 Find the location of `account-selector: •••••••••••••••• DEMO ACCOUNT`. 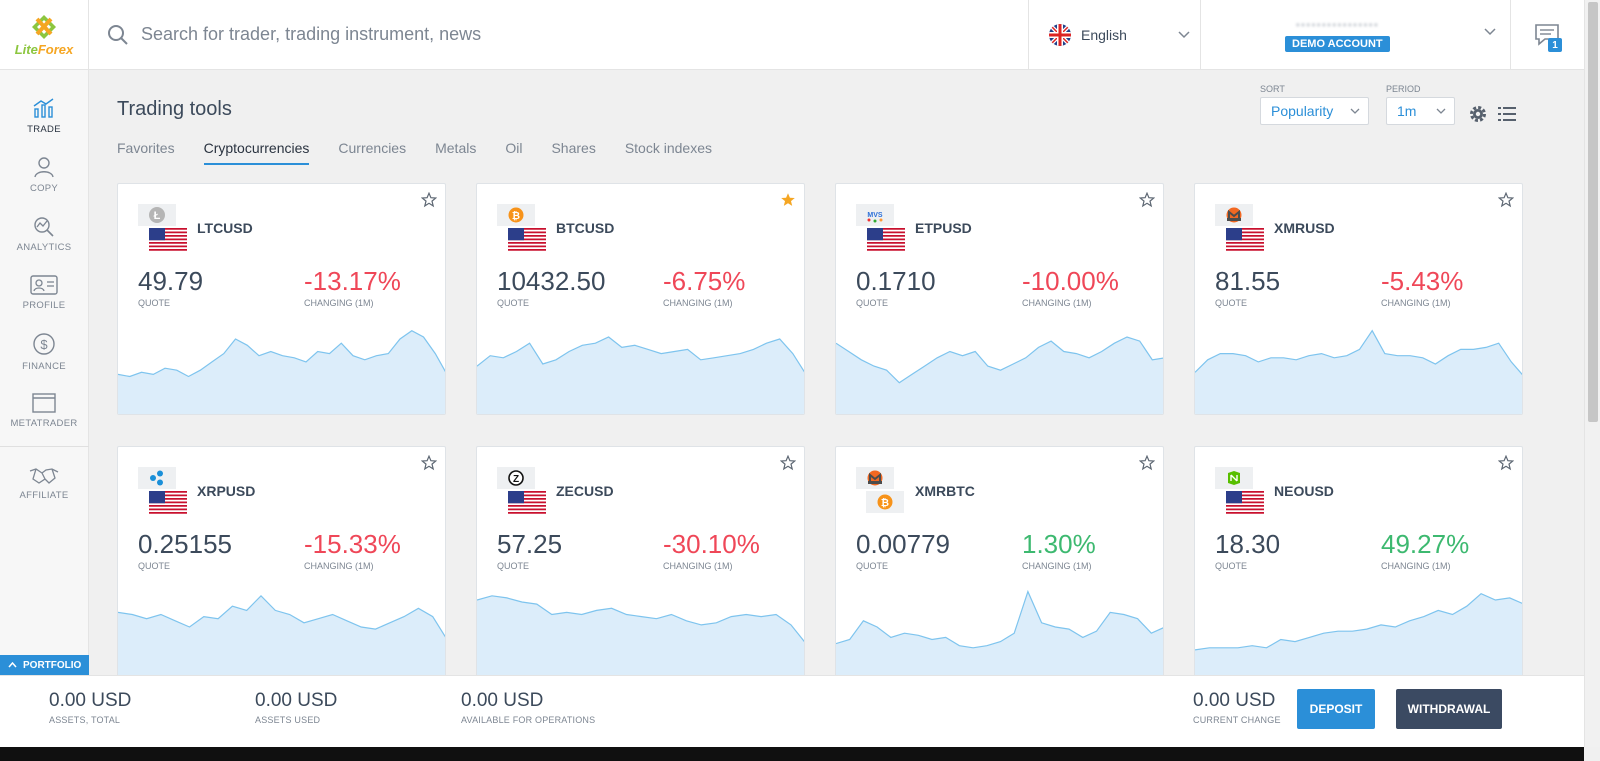

account-selector: •••••••••••••••• DEMO ACCOUNT is located at coordinates (1356, 34).